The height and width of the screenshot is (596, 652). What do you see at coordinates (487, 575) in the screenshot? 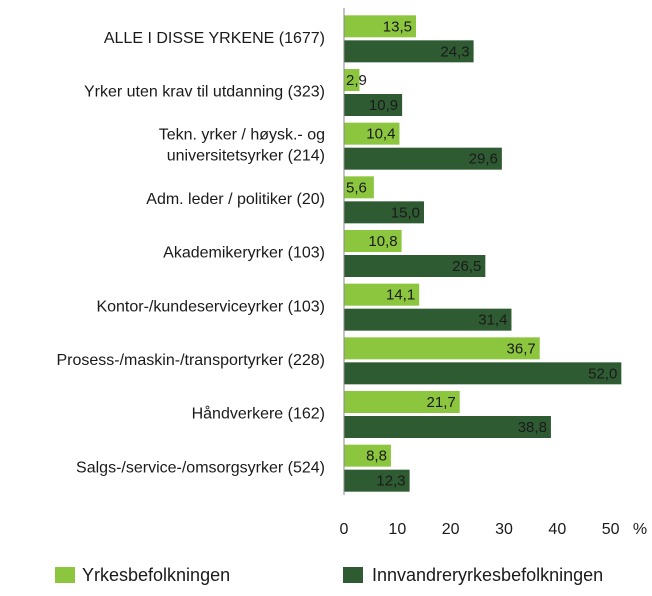
I see `legend-label: Innvandreryrkesbefolkningen` at bounding box center [487, 575].